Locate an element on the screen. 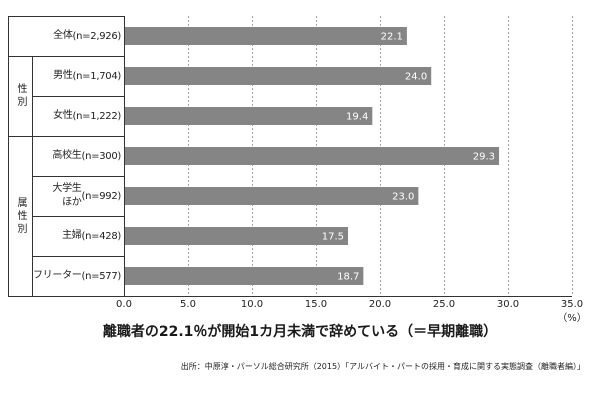  row-name-line: 男性 is located at coordinates (63, 75).